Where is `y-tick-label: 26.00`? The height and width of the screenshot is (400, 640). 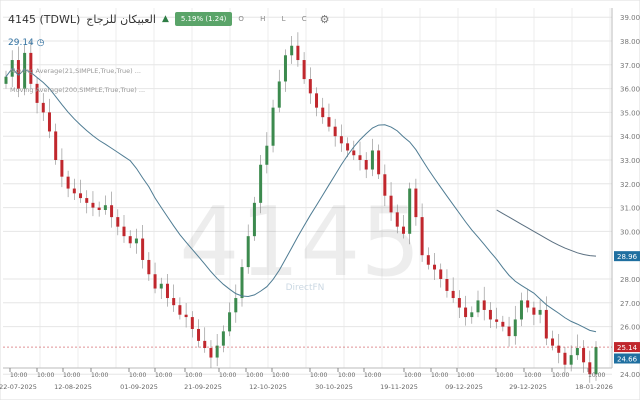
y-tick-label: 26.00 is located at coordinates (630, 328).